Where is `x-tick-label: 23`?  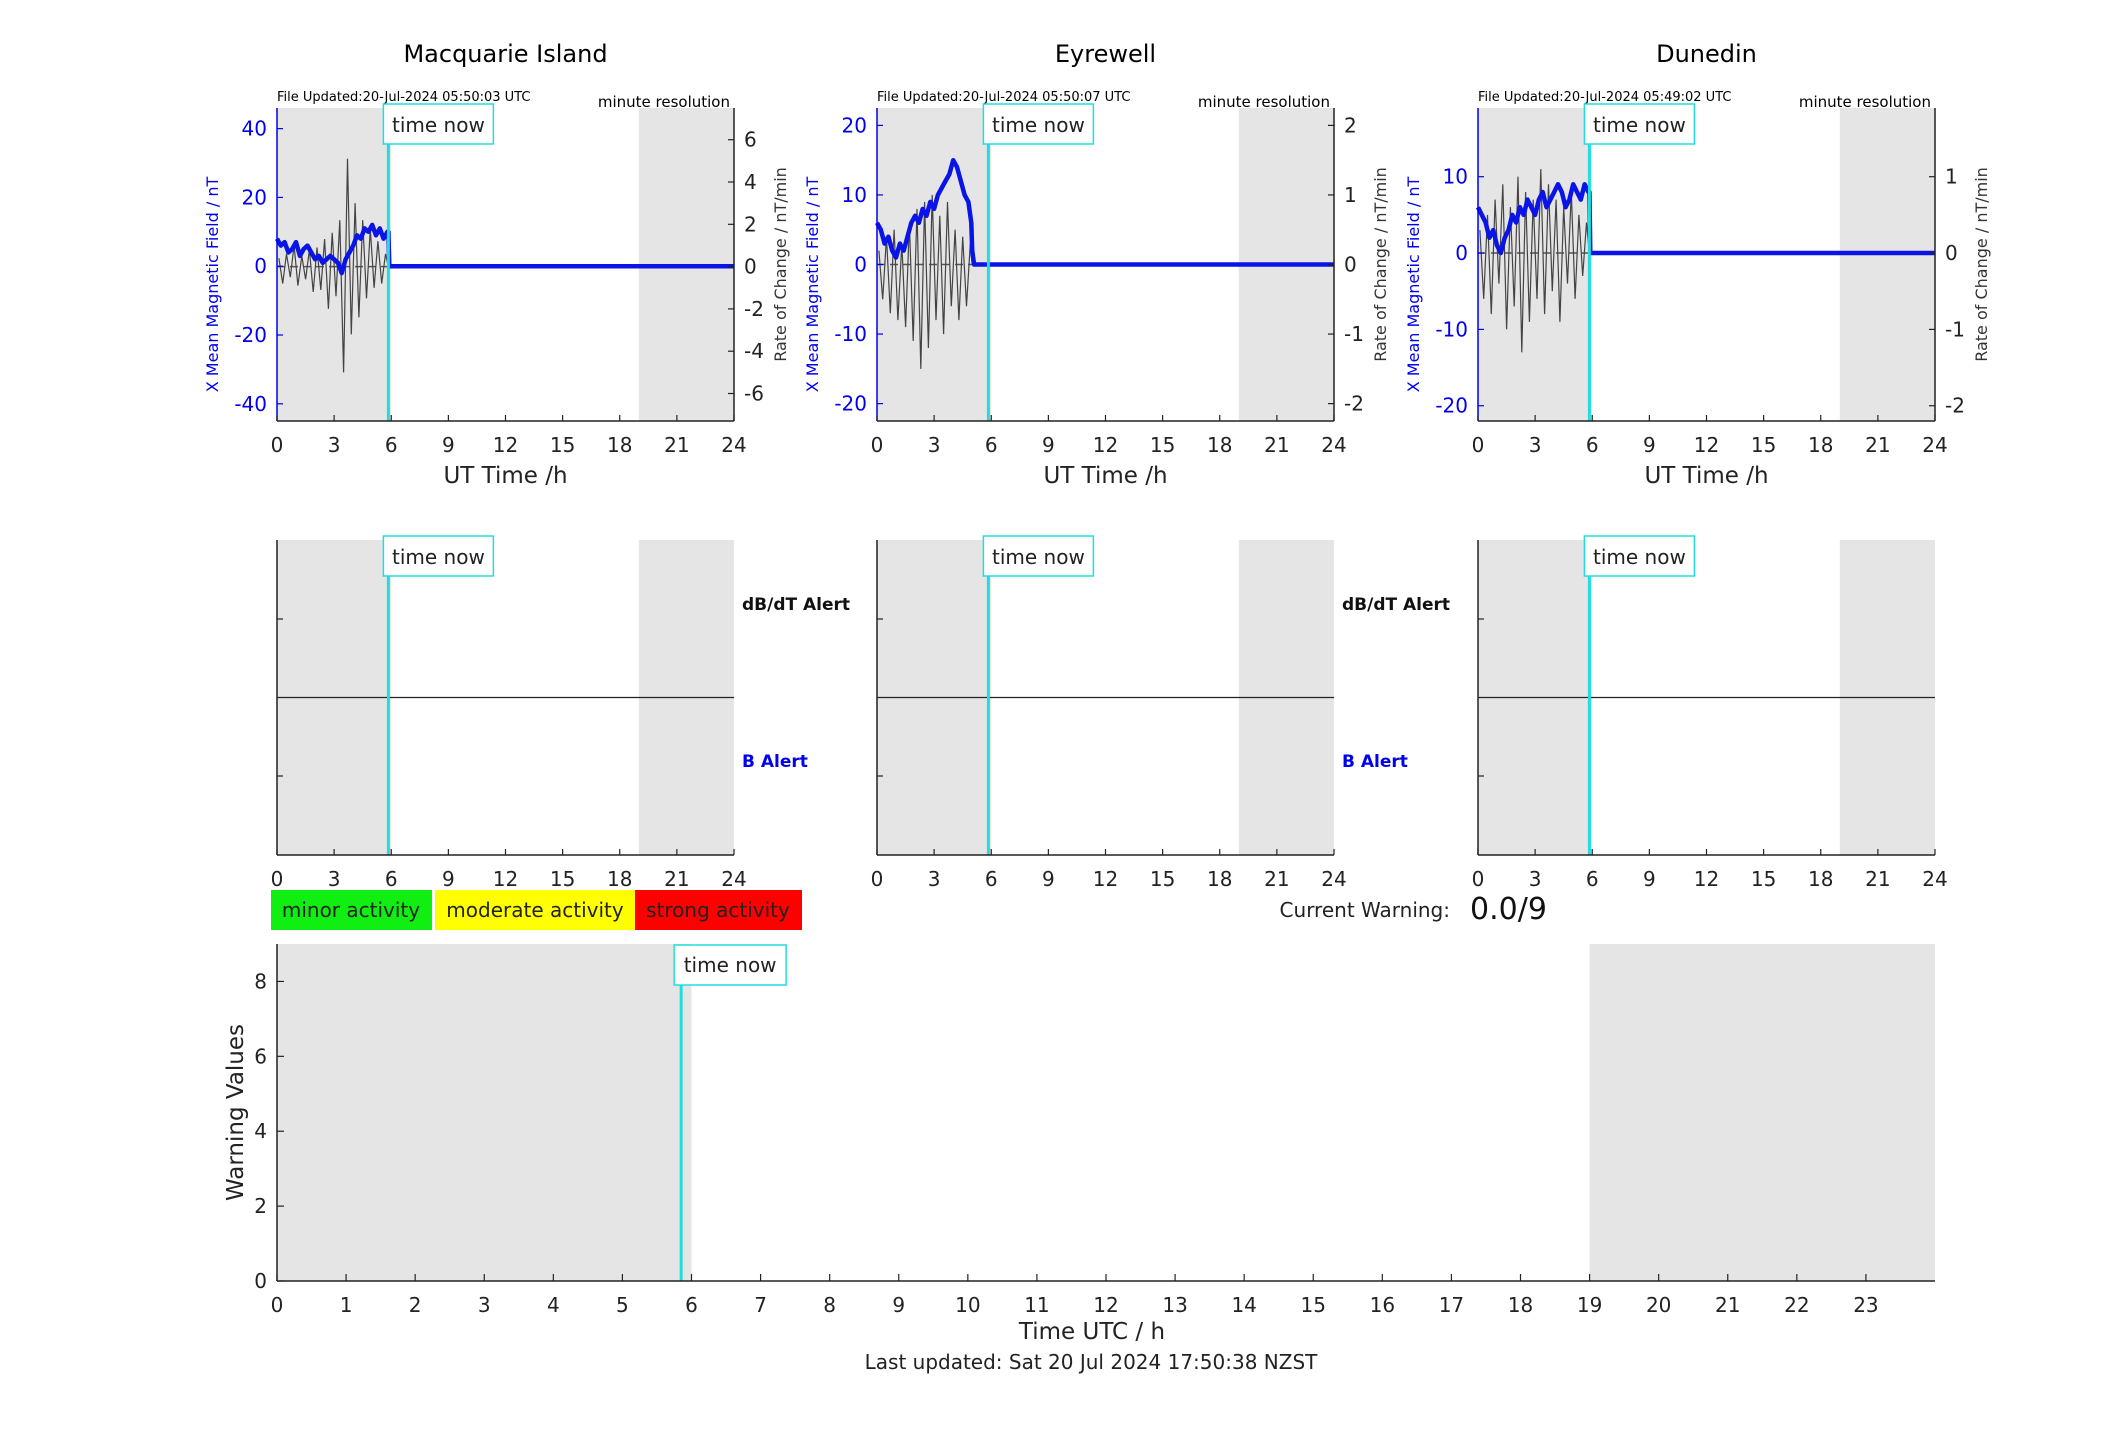 x-tick-label: 23 is located at coordinates (1865, 1305).